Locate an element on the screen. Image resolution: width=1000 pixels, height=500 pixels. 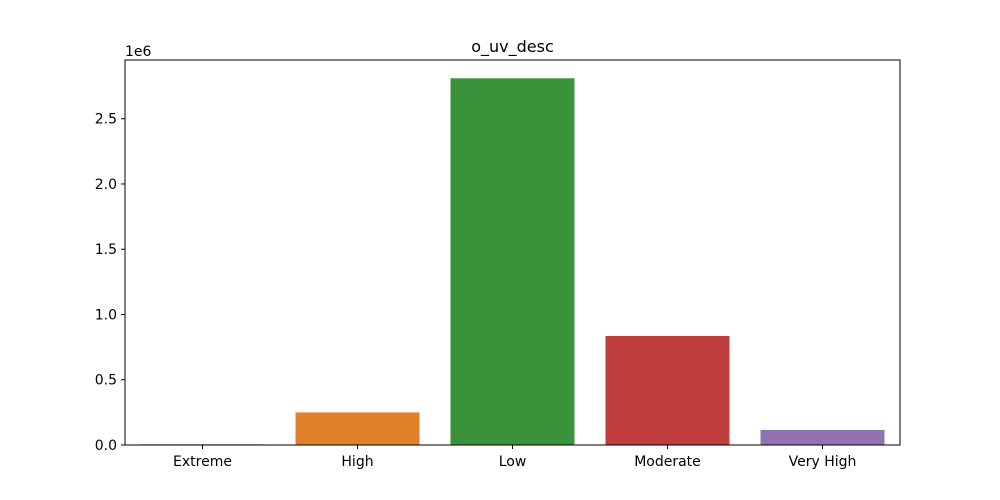
chart-title: o_uv_desc is located at coordinates (512, 47).